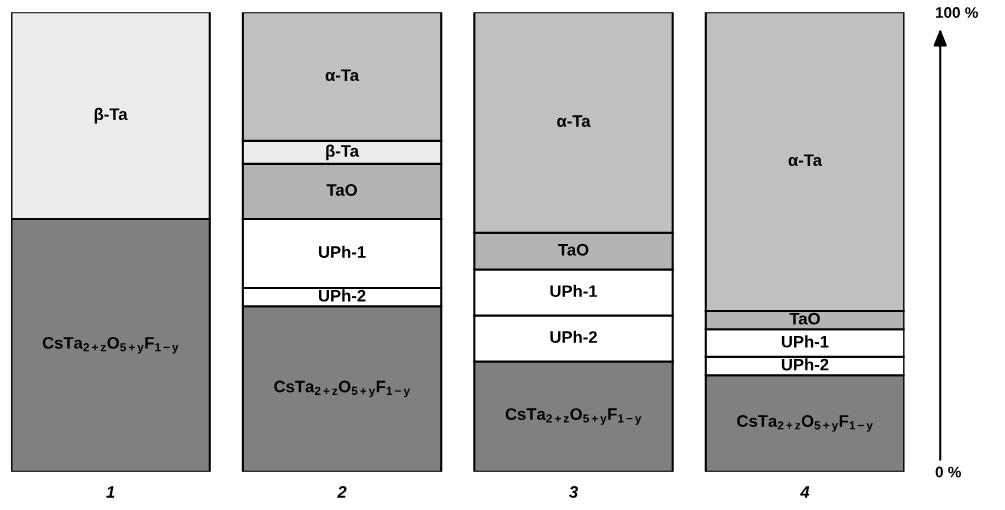 This screenshot has height=510, width=1005. Describe the element at coordinates (343, 152) in the screenshot. I see `series-label: β-Ta` at that location.